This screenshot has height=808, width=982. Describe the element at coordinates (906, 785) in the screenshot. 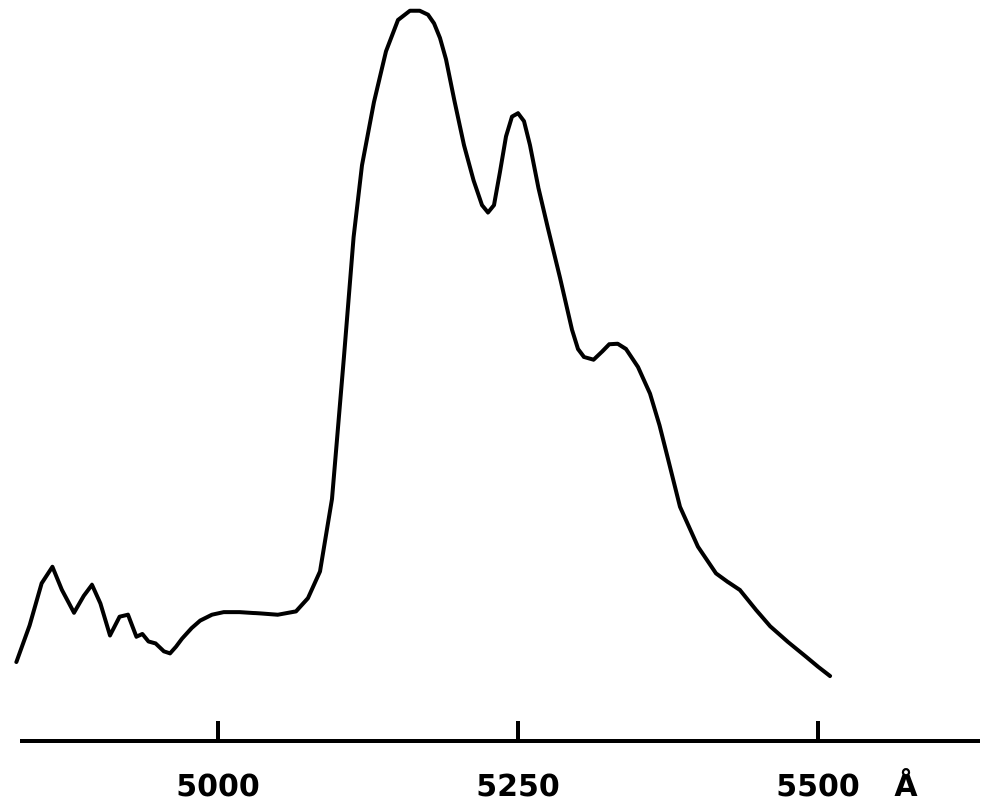

I see `x-axis-unit-label: Å` at that location.